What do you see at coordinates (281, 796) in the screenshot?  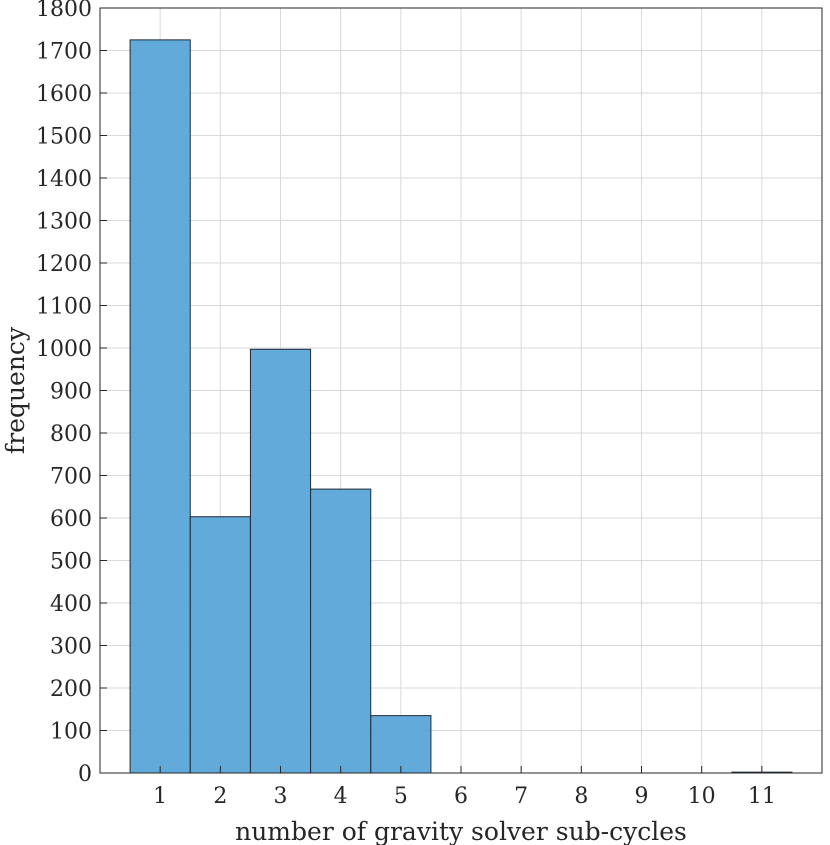 I see `x-tick-label: 3` at bounding box center [281, 796].